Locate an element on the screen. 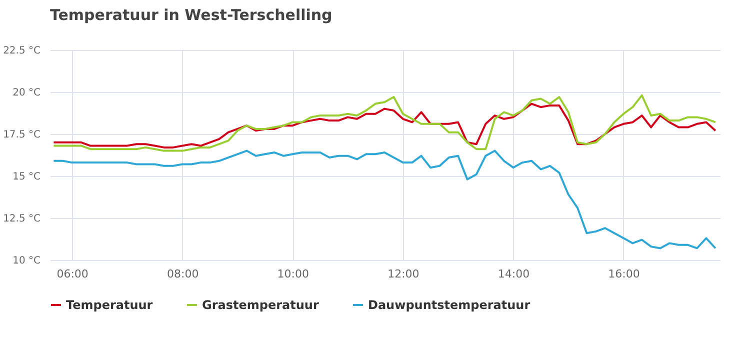 The height and width of the screenshot is (337, 732). legend-label: Dauwpuntstemperatuur is located at coordinates (449, 305).